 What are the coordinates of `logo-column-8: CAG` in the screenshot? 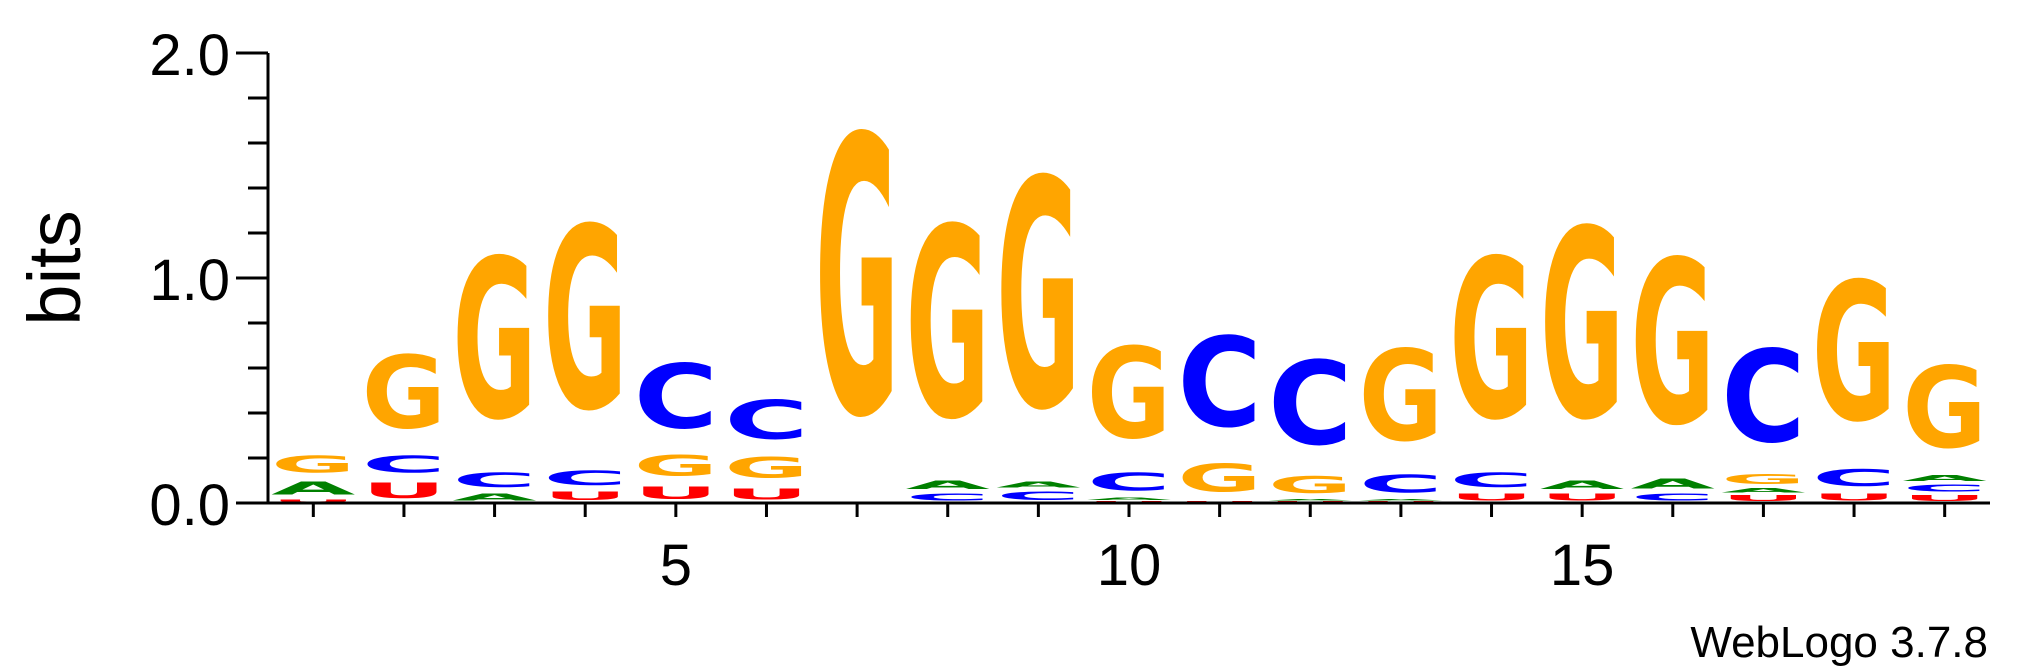 It's located at (948, 338).